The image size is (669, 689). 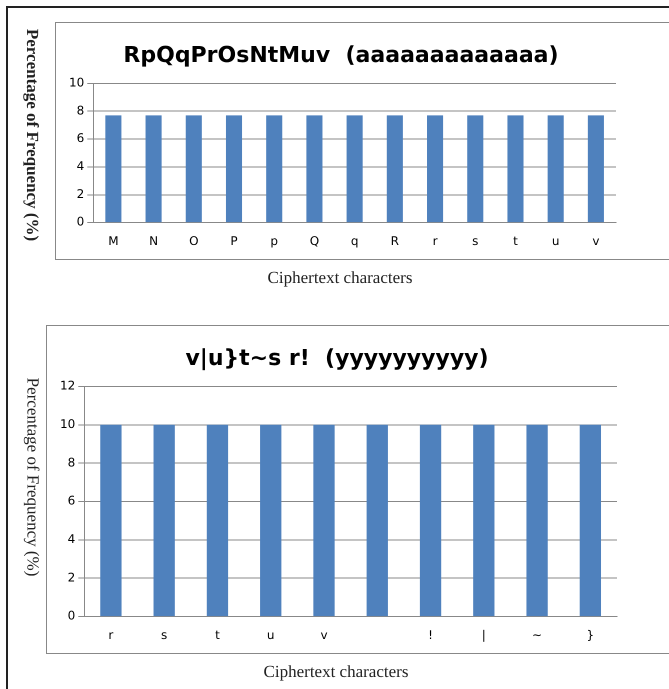 What do you see at coordinates (484, 635) in the screenshot?
I see `x-tick-label: |` at bounding box center [484, 635].